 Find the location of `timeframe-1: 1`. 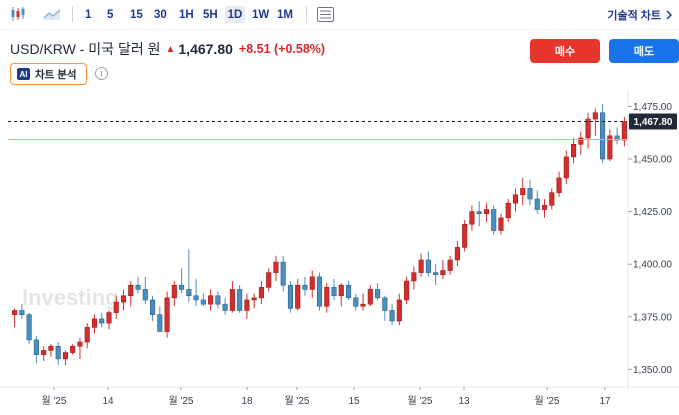

timeframe-1: 1 is located at coordinates (88, 14).